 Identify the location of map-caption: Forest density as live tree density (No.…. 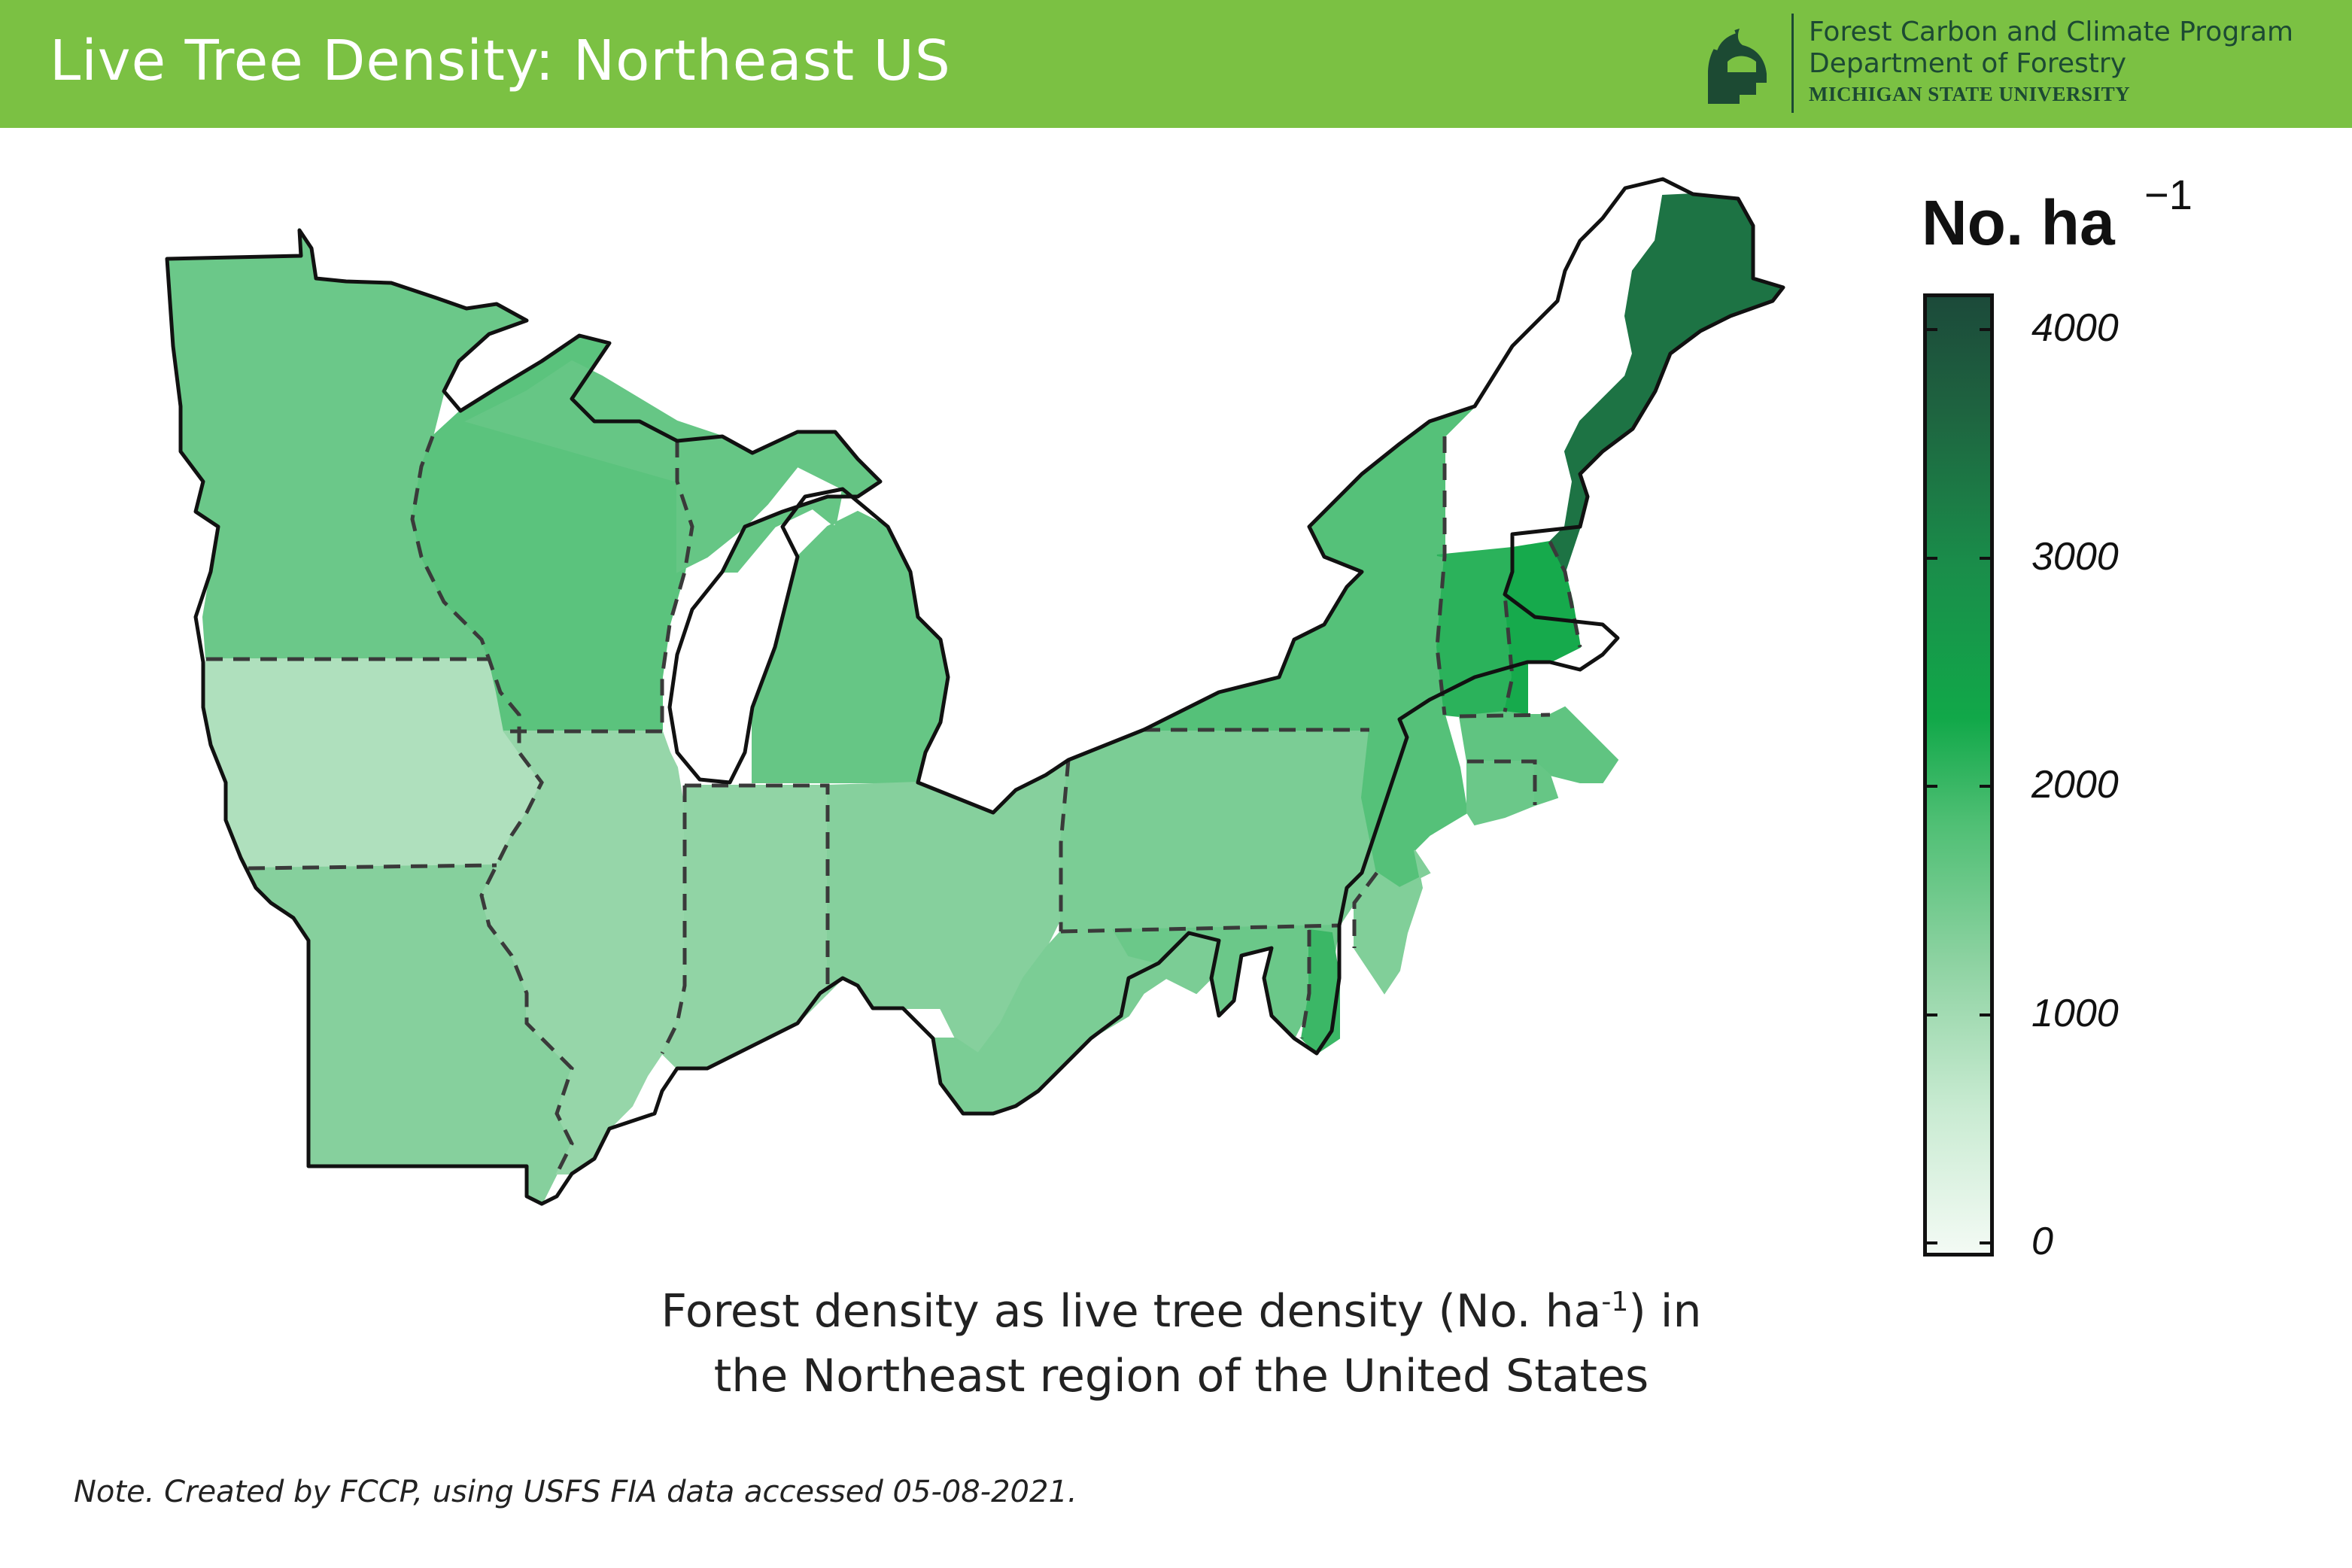
(1181, 1339).